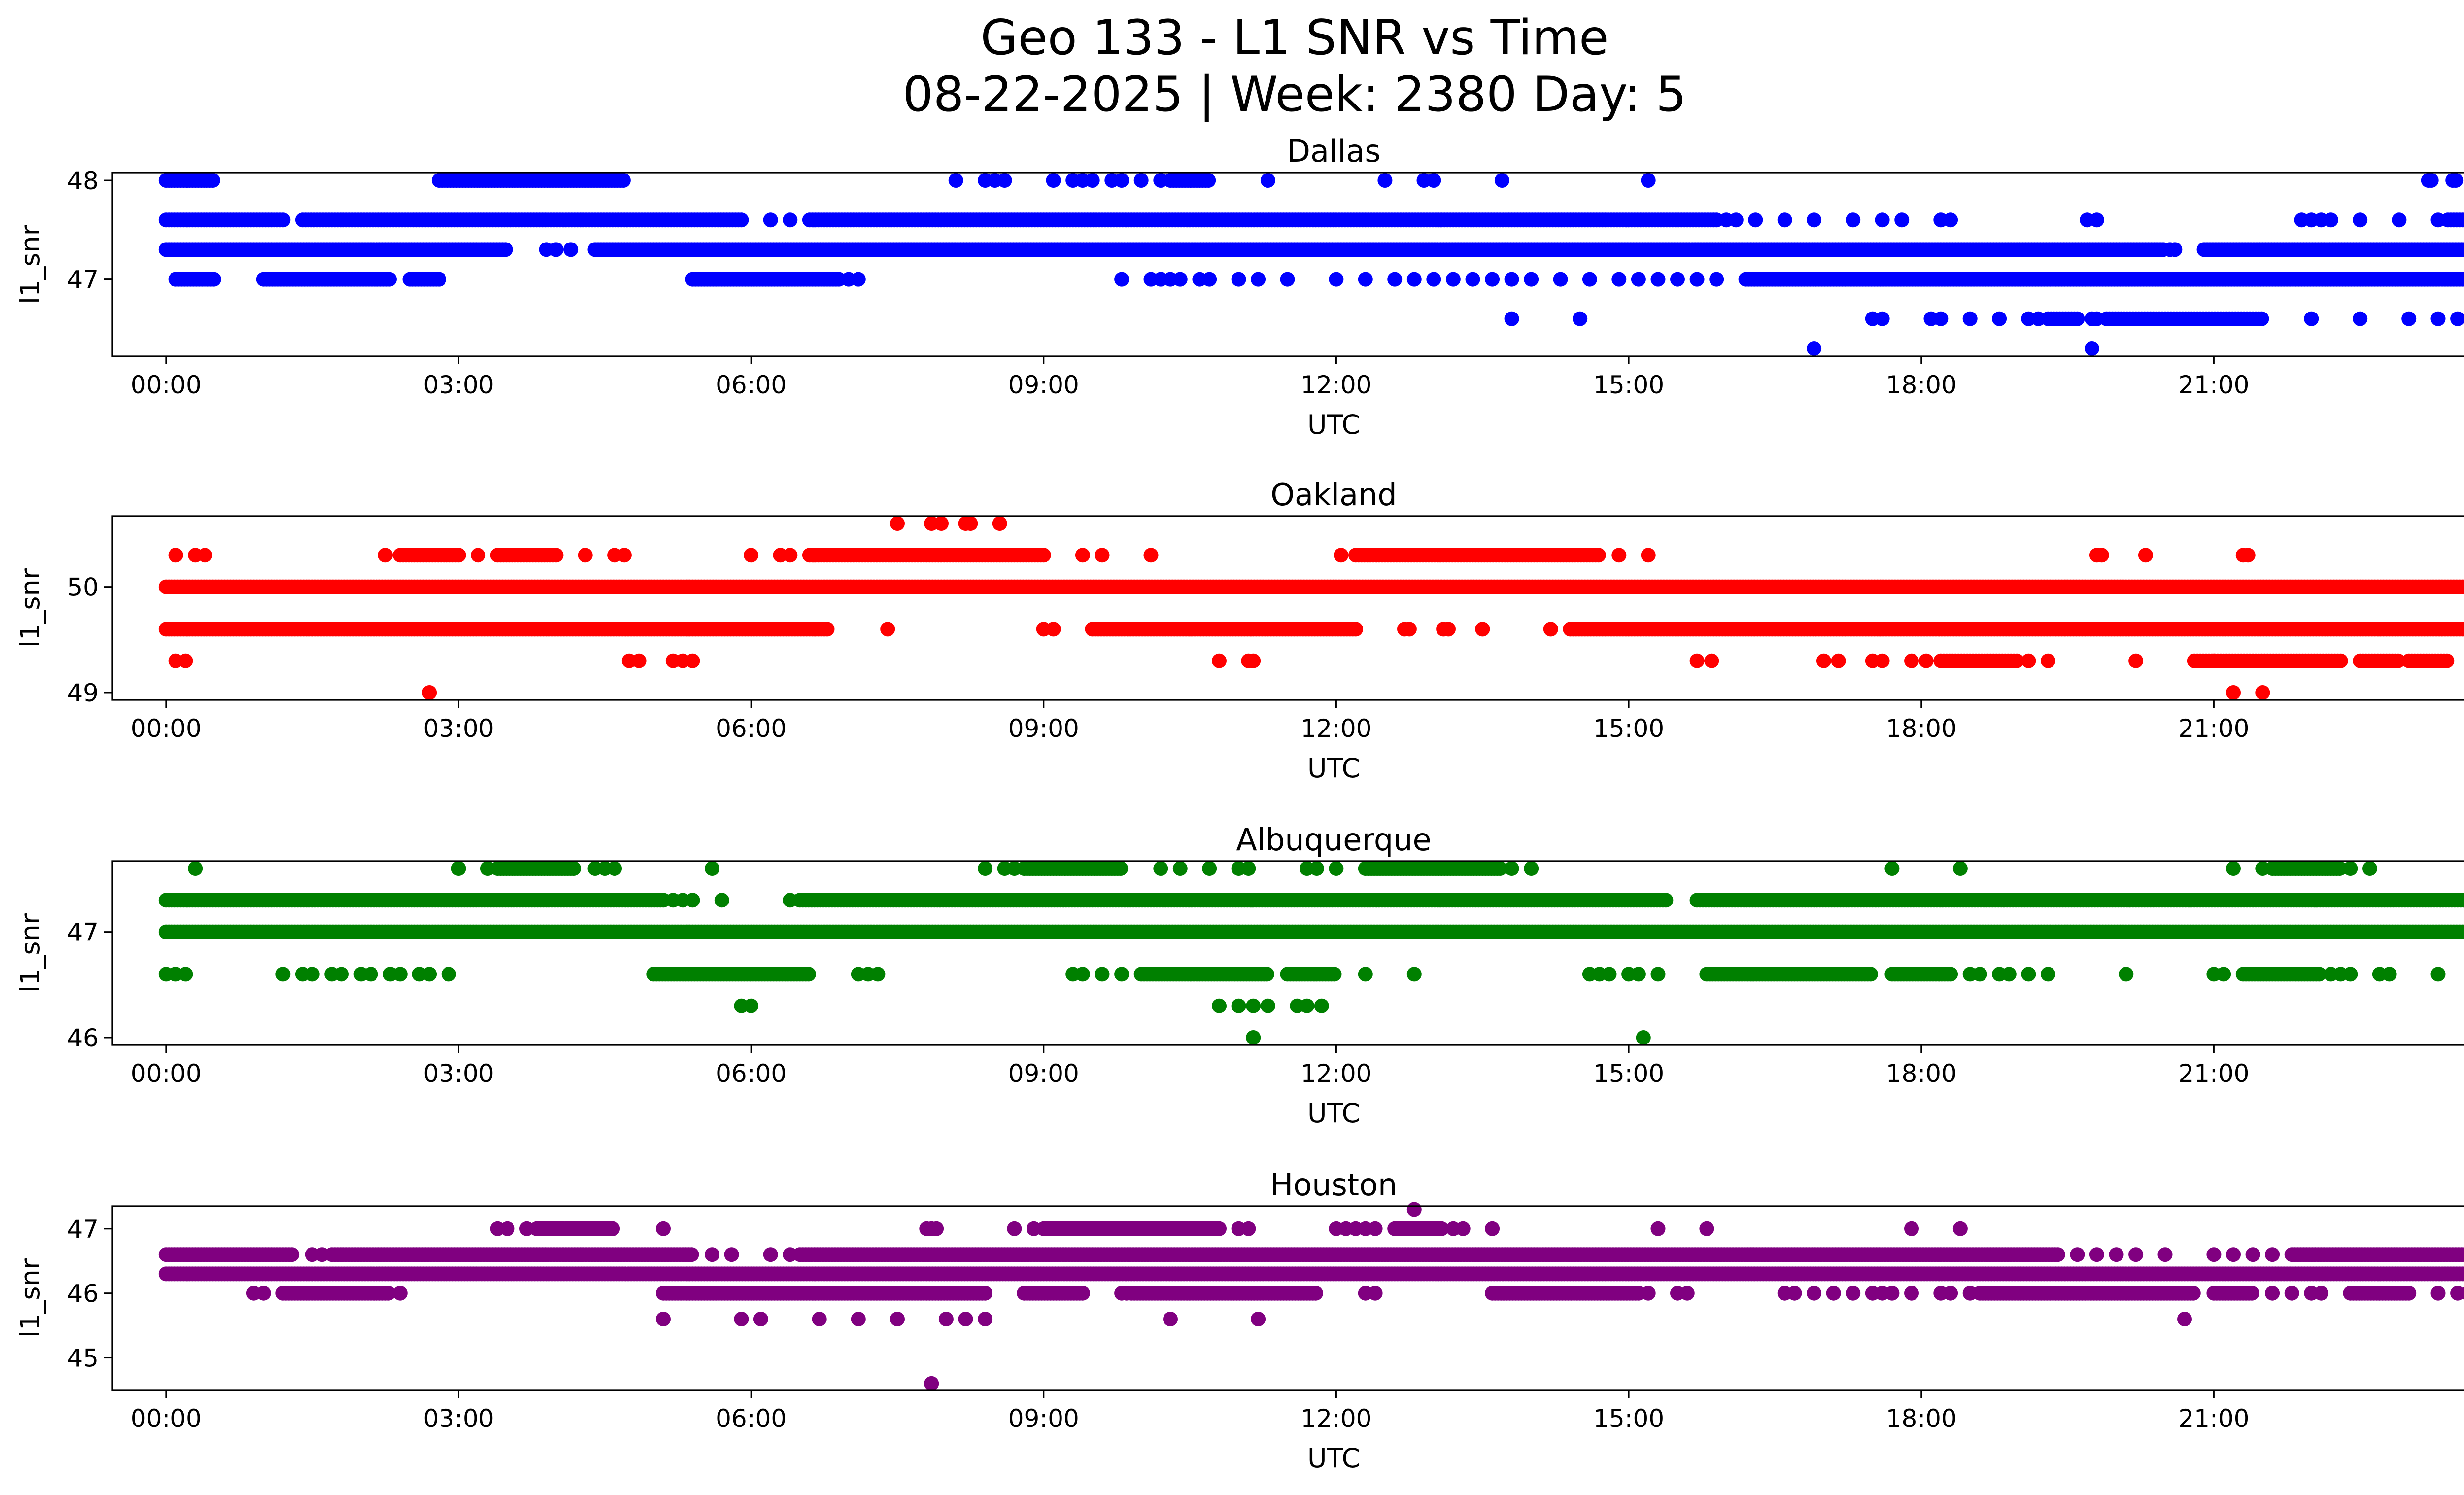  Describe the element at coordinates (1311, 953) in the screenshot. I see `scatter-series-albuquerque` at that location.